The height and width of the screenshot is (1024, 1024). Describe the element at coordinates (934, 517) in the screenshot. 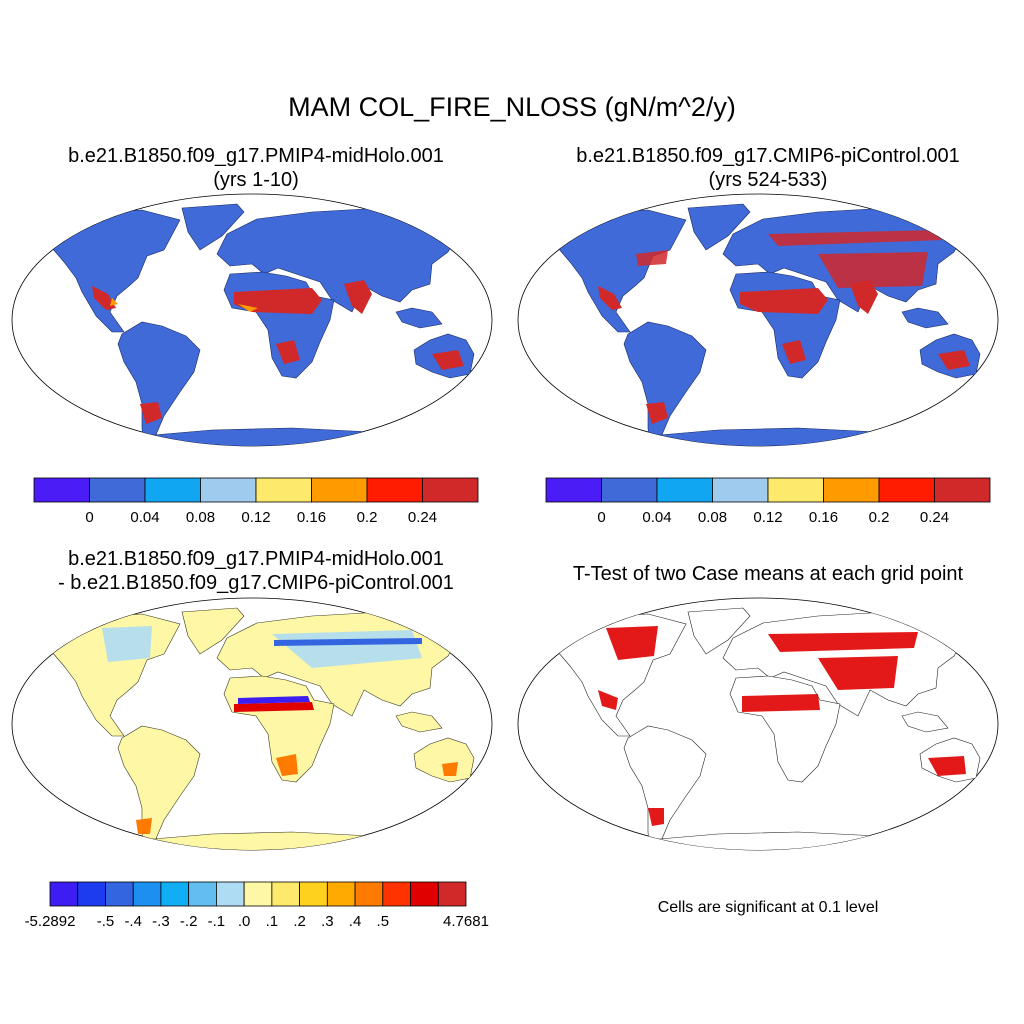

I see `colorbar-abs-right-tick-label: 0.24` at that location.